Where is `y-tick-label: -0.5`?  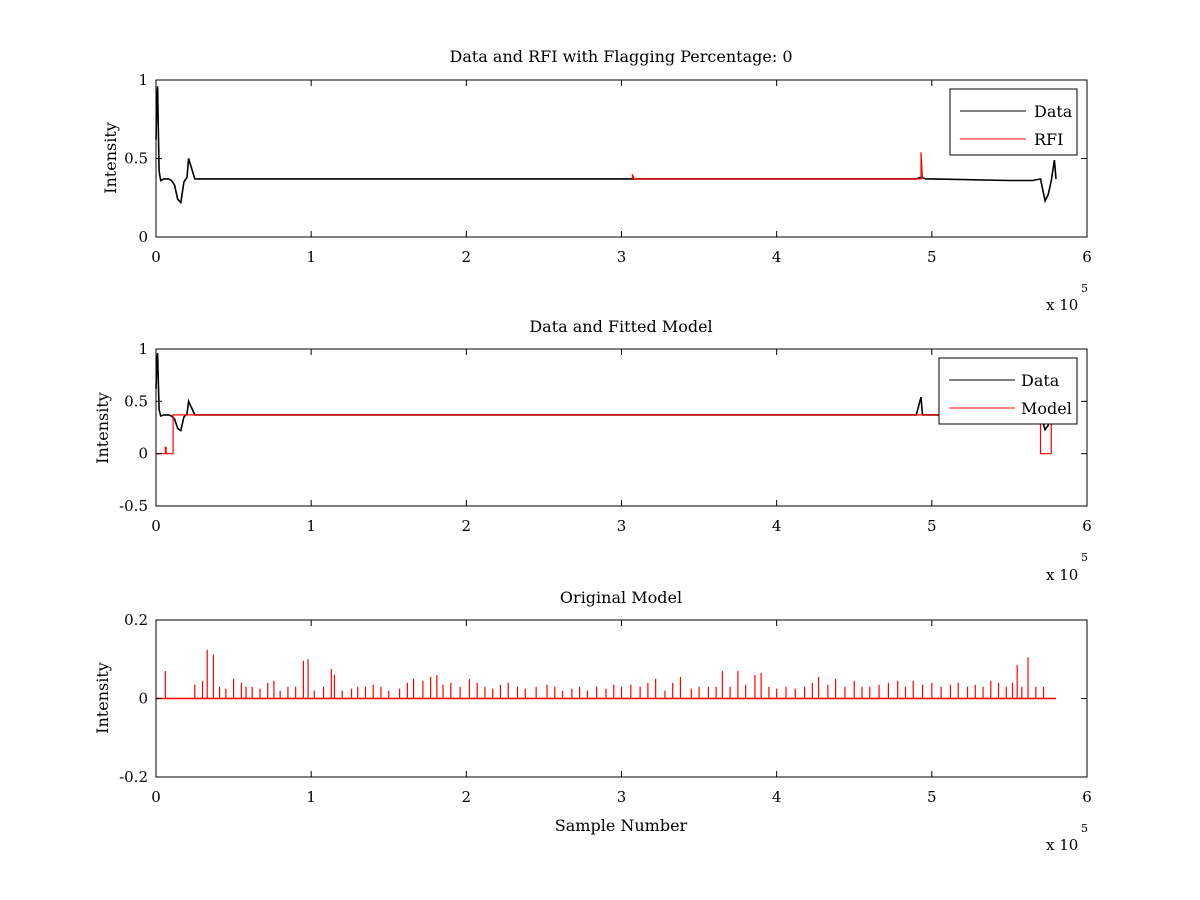
y-tick-label: -0.5 is located at coordinates (133, 506).